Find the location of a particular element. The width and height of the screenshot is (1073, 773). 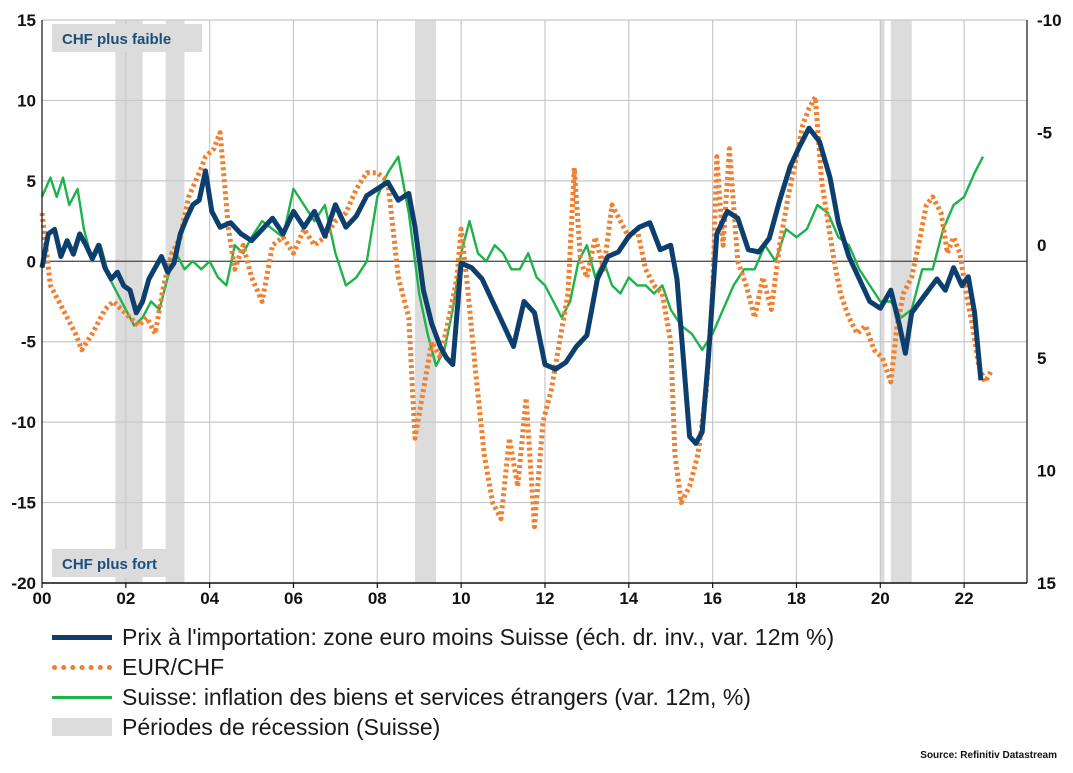

x-tick-label: 02 is located at coordinates (125, 598).